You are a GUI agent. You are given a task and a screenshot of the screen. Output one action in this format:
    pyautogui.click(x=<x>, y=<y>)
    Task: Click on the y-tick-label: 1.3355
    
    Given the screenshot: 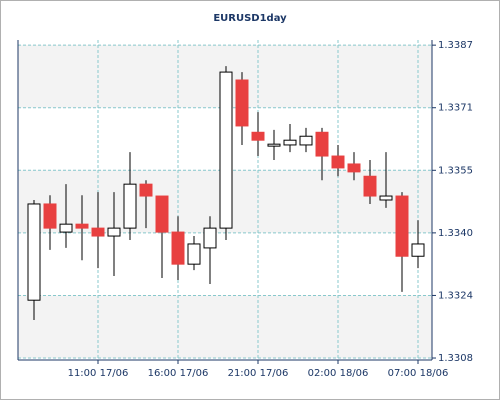 What is the action you would take?
    pyautogui.click(x=455, y=170)
    